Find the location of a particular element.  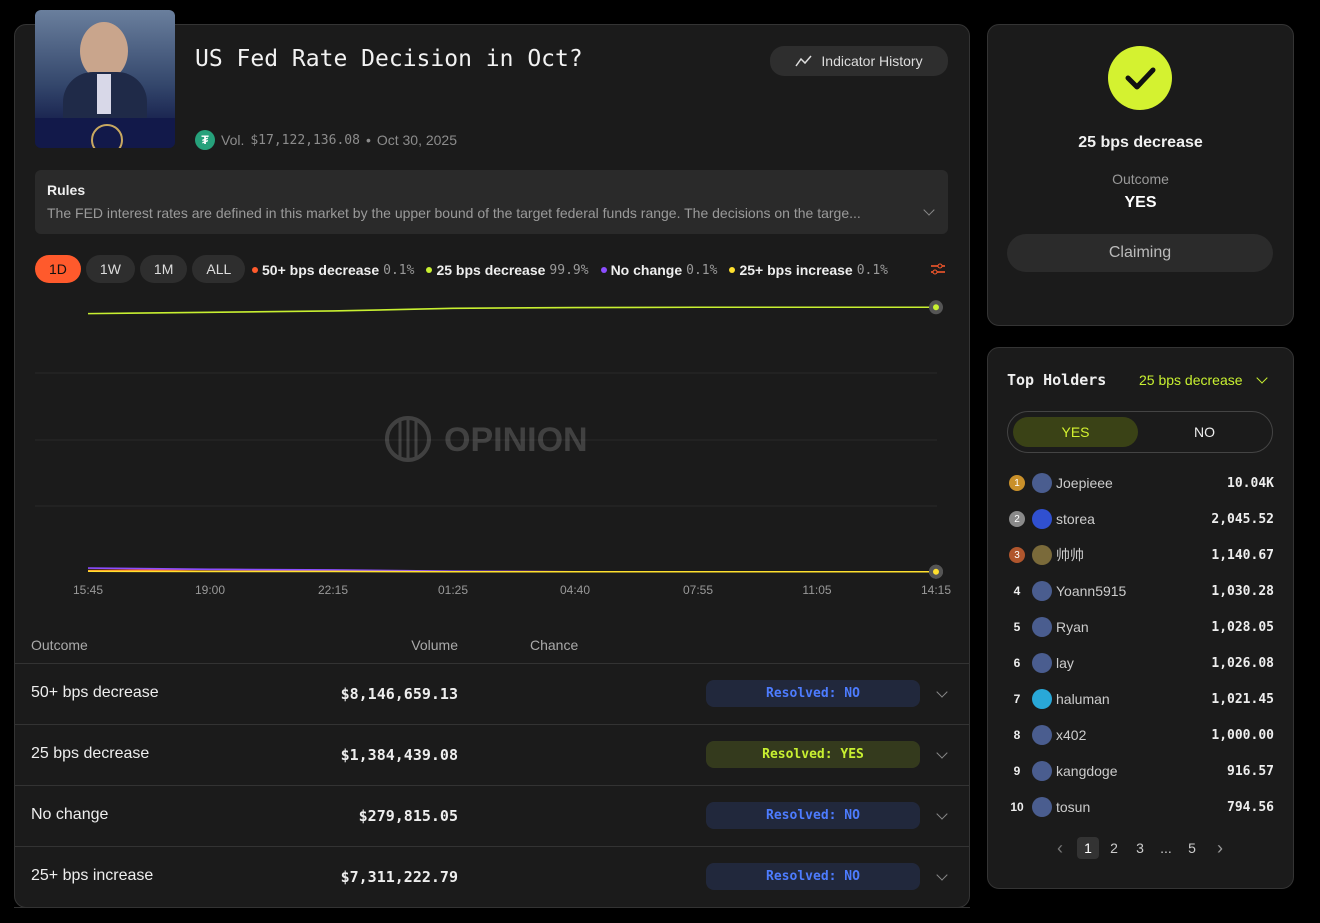

holder-row: 1 Joepieee 10.04K is located at coordinates (1141, 483).